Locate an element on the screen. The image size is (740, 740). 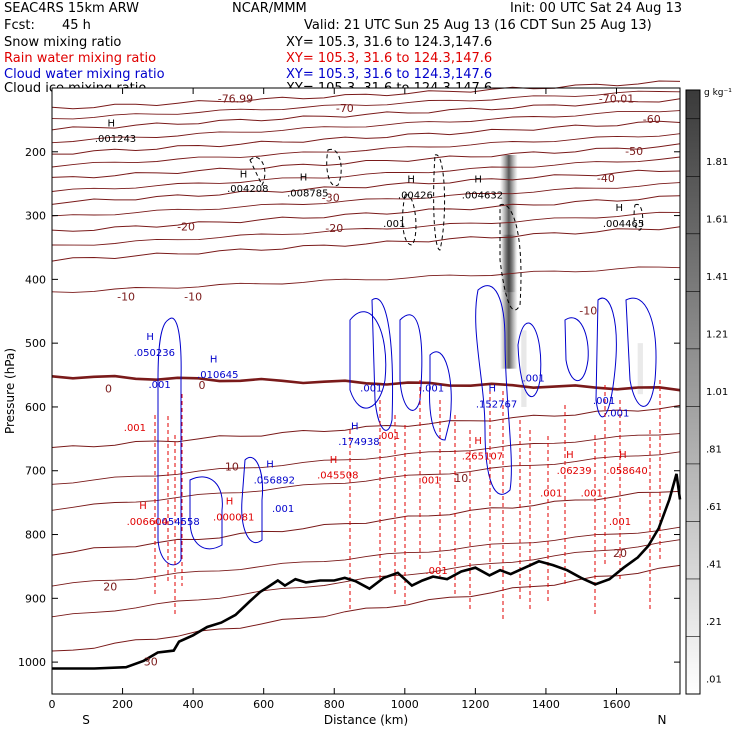
colorbar-label: .41 is located at coordinates (714, 564).